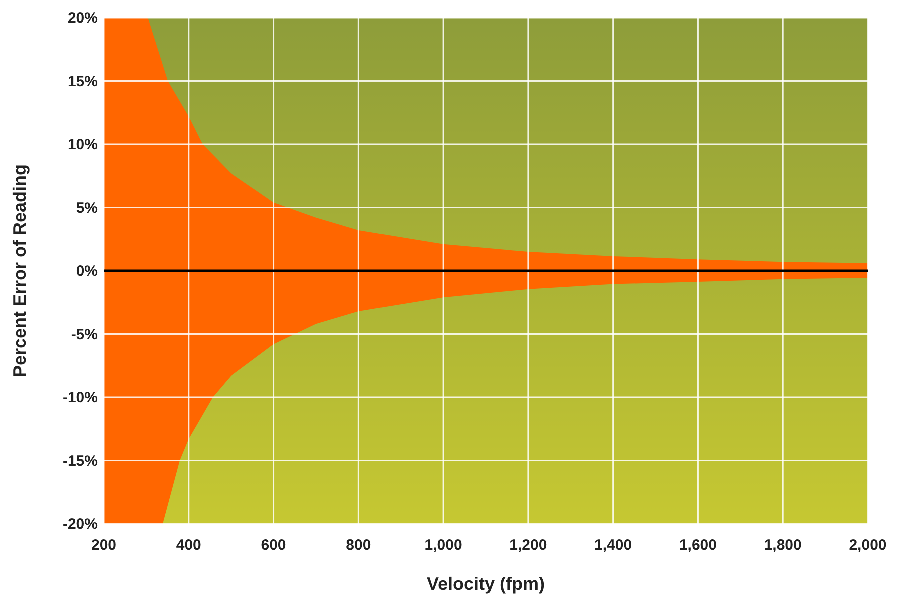  What do you see at coordinates (20, 271) in the screenshot?
I see `y-axis-title: Percent Error of Reading` at bounding box center [20, 271].